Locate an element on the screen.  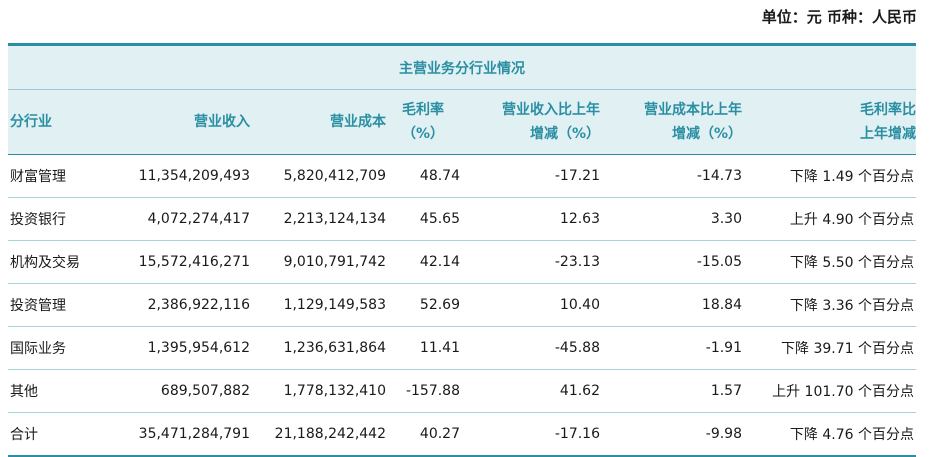
cell-cost: 1,236,631,864 is located at coordinates (318, 348).